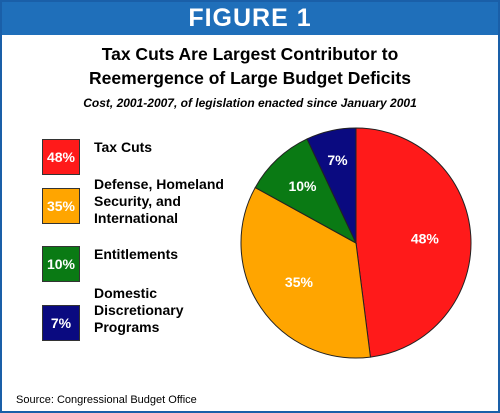 The height and width of the screenshot is (413, 500). What do you see at coordinates (331, 185) in the screenshot?
I see `pie-slice-domestic` at bounding box center [331, 185].